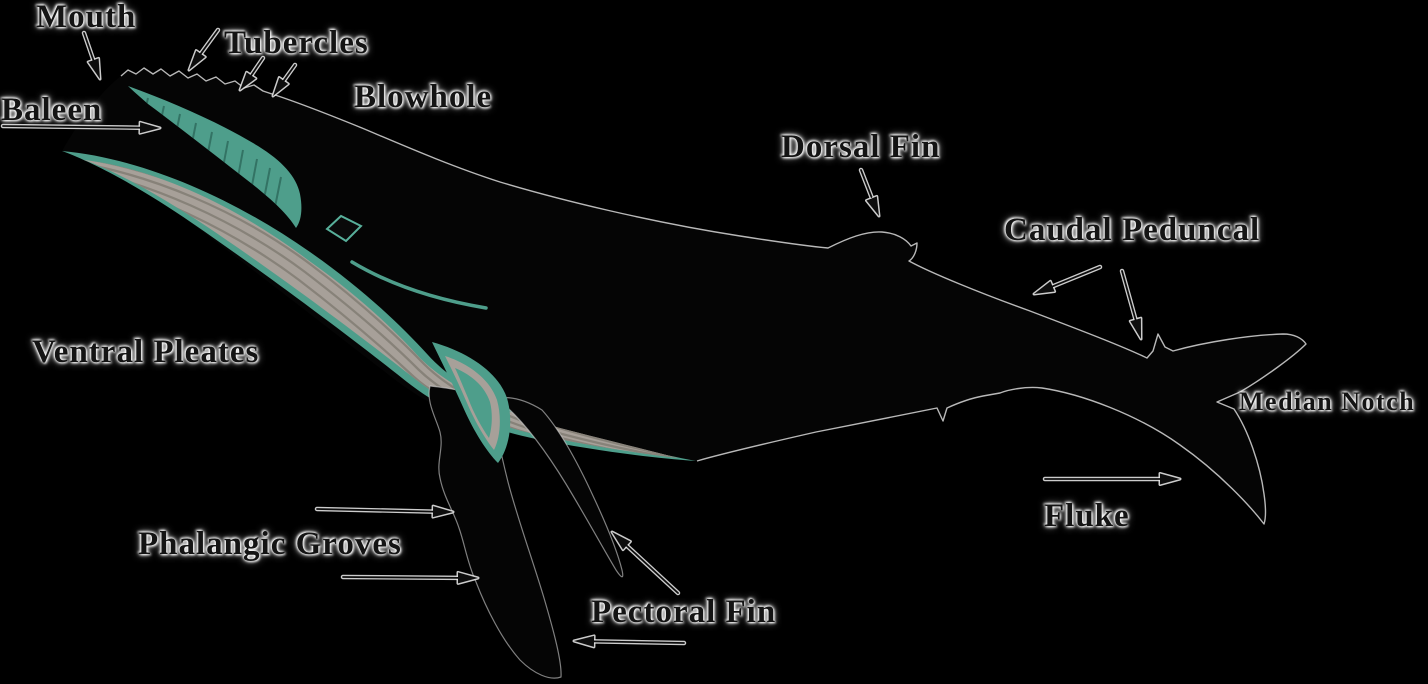 The width and height of the screenshot is (1428, 684). Describe the element at coordinates (215, 157) in the screenshot. I see `baleen-plate` at that location.